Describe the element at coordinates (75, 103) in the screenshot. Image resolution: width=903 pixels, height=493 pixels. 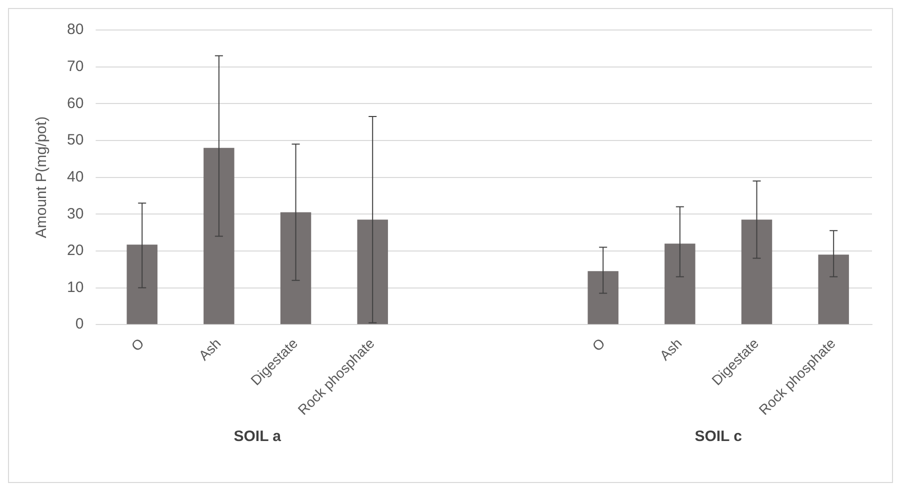
I see `y-tick-label: 60` at that location.